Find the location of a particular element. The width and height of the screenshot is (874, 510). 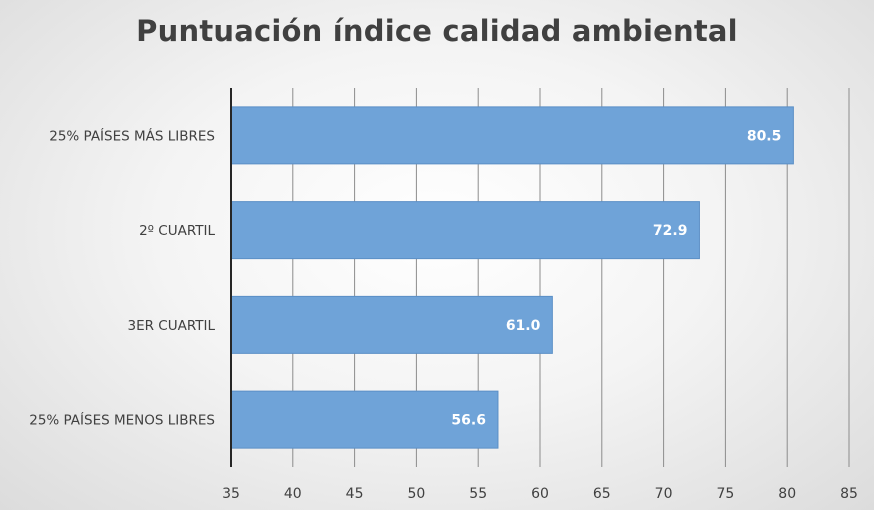

x-tick-label: 40 is located at coordinates (293, 494).